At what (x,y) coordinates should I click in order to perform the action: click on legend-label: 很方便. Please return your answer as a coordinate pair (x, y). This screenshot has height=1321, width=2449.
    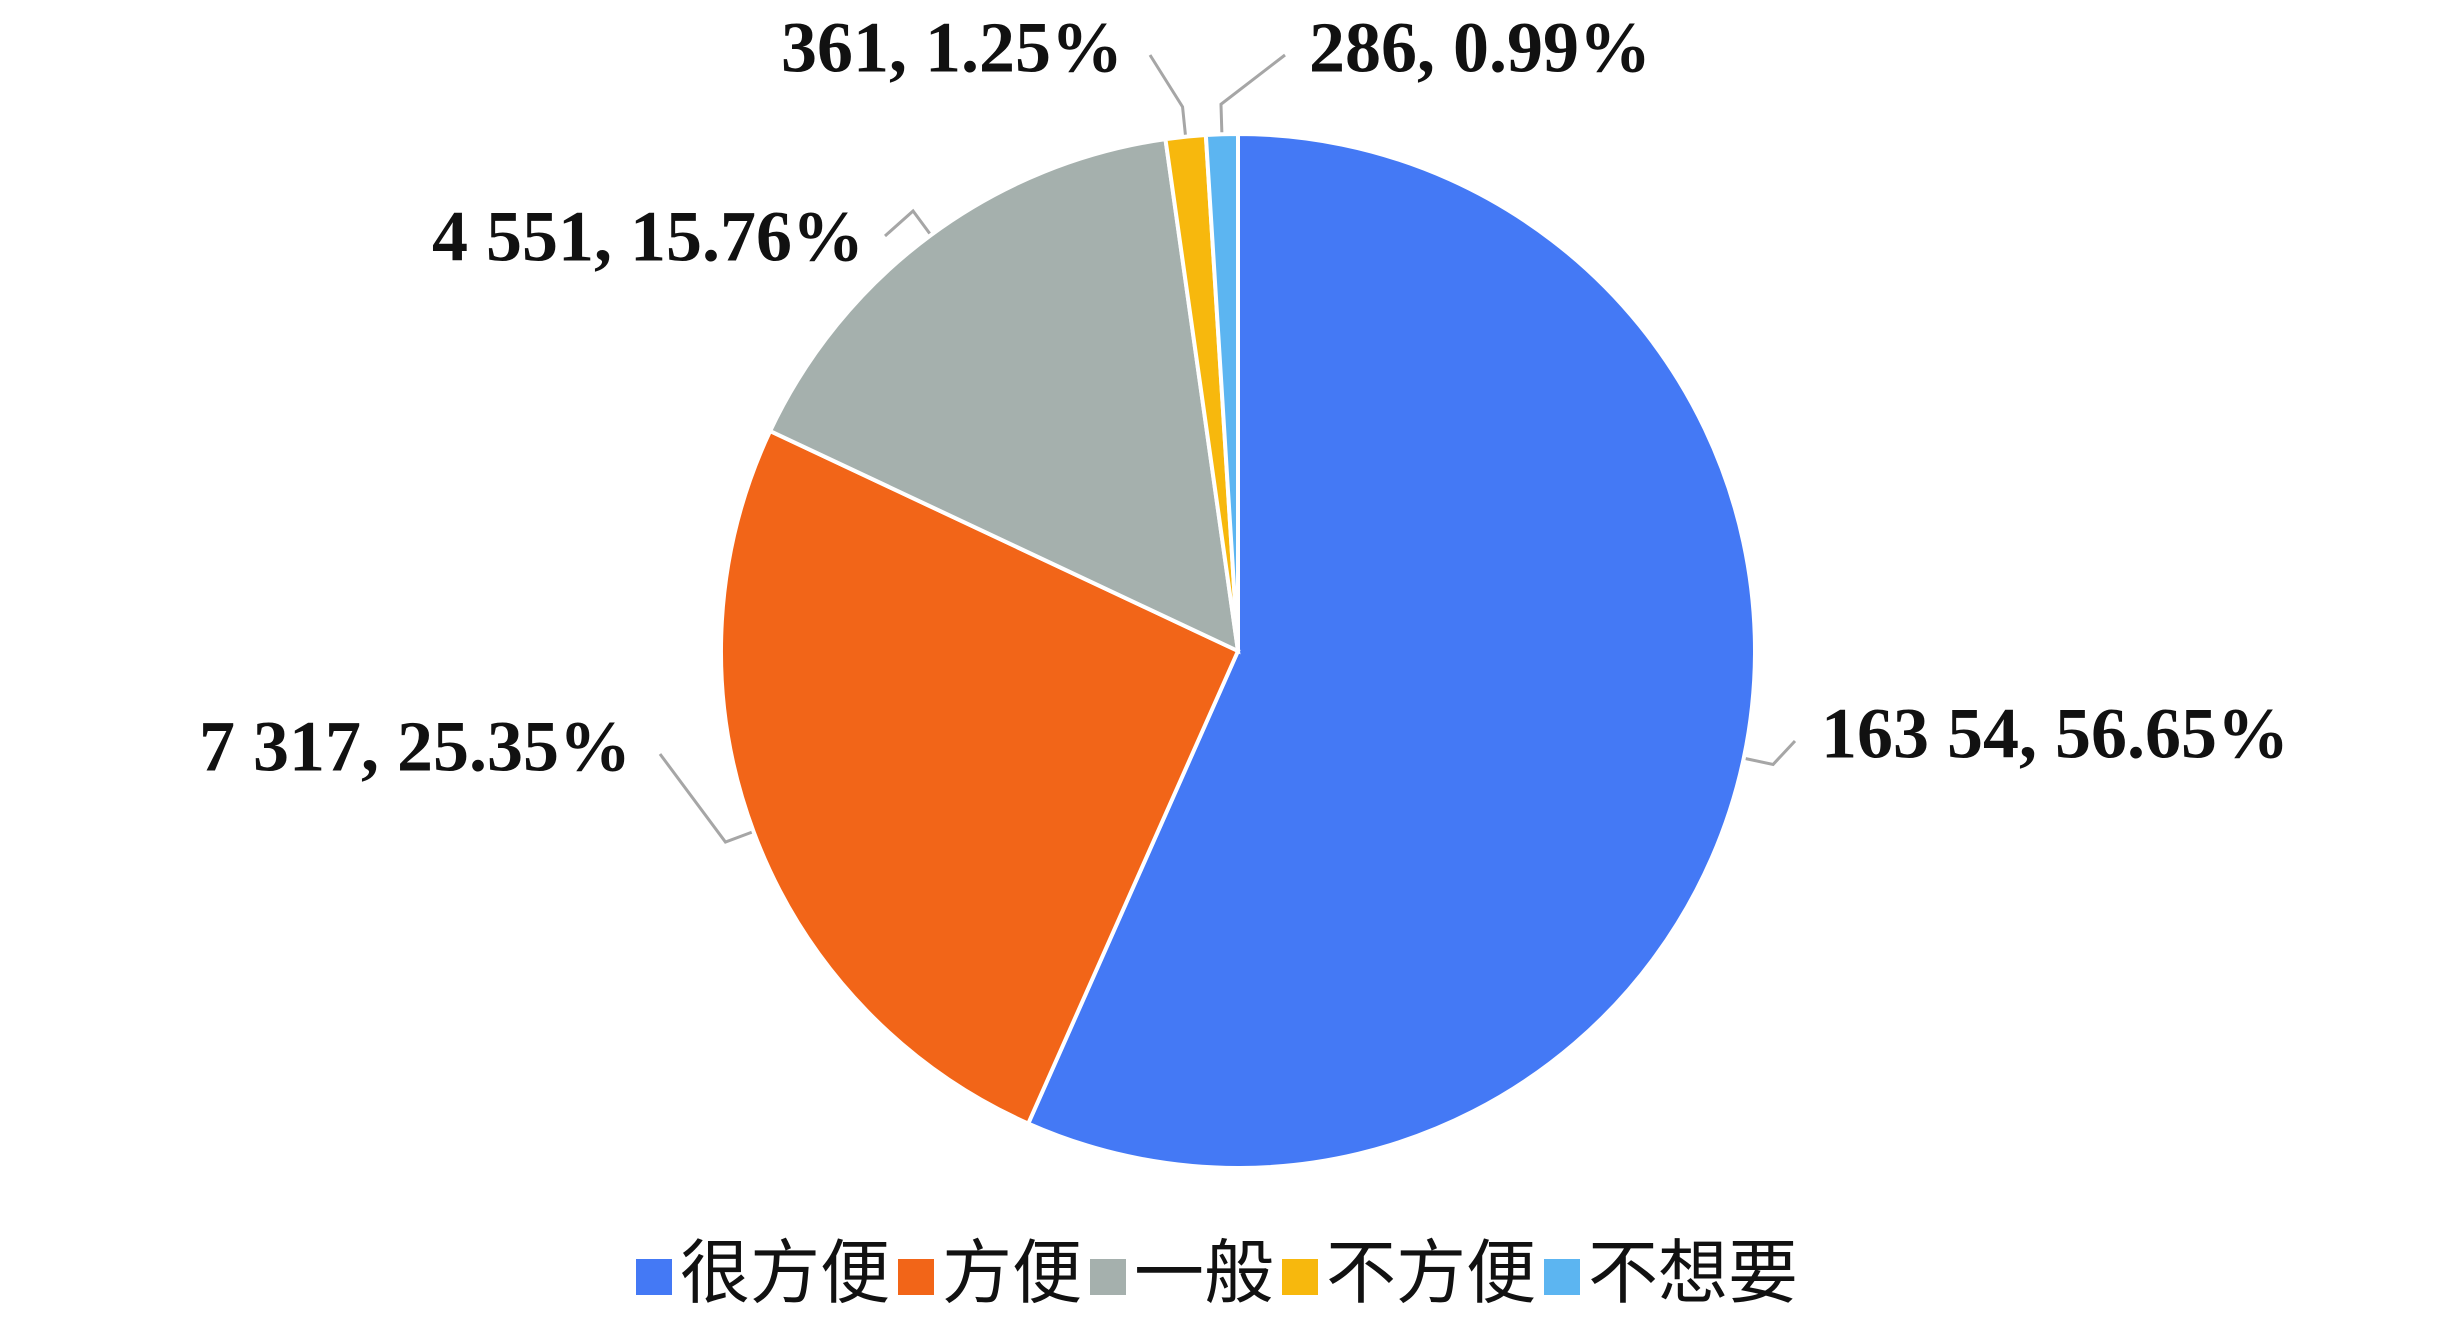
    Looking at the image, I should click on (785, 1274).